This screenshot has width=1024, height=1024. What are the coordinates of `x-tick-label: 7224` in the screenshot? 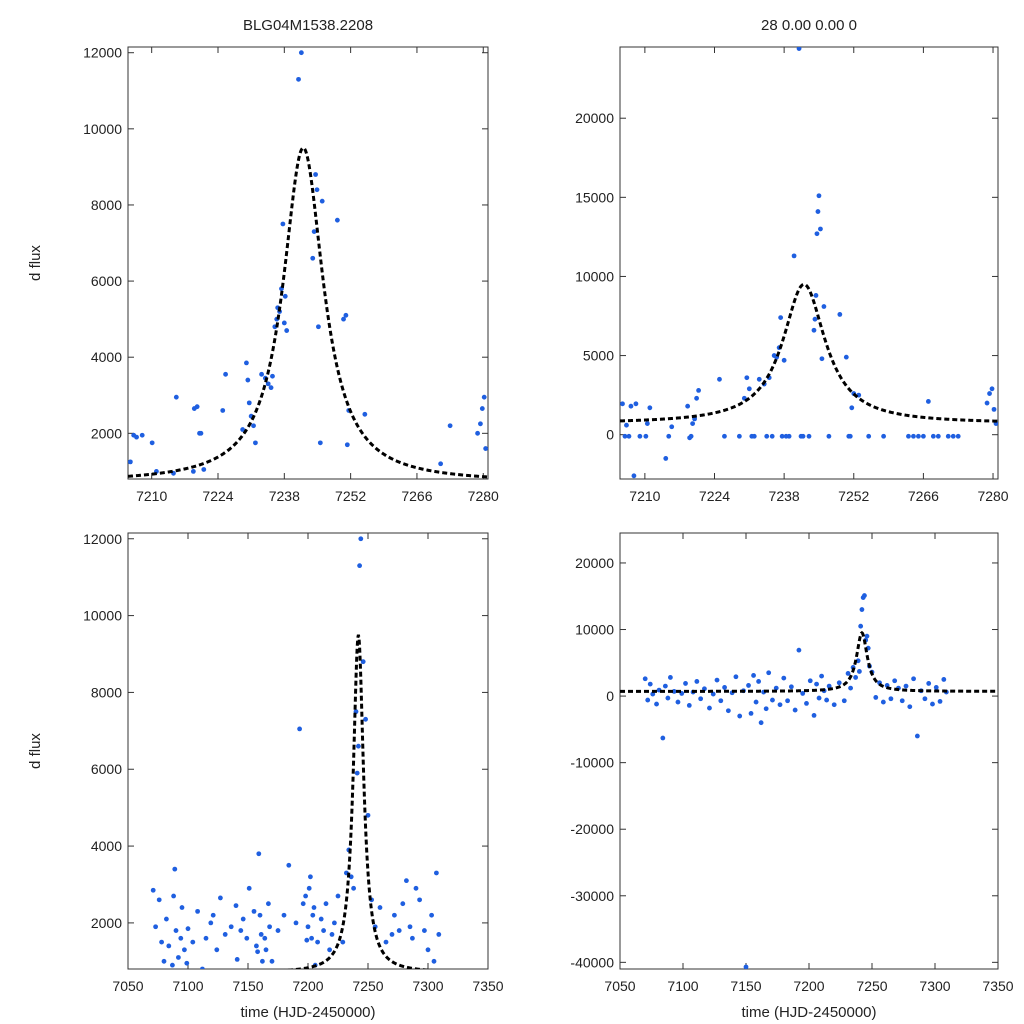 It's located at (217, 496).